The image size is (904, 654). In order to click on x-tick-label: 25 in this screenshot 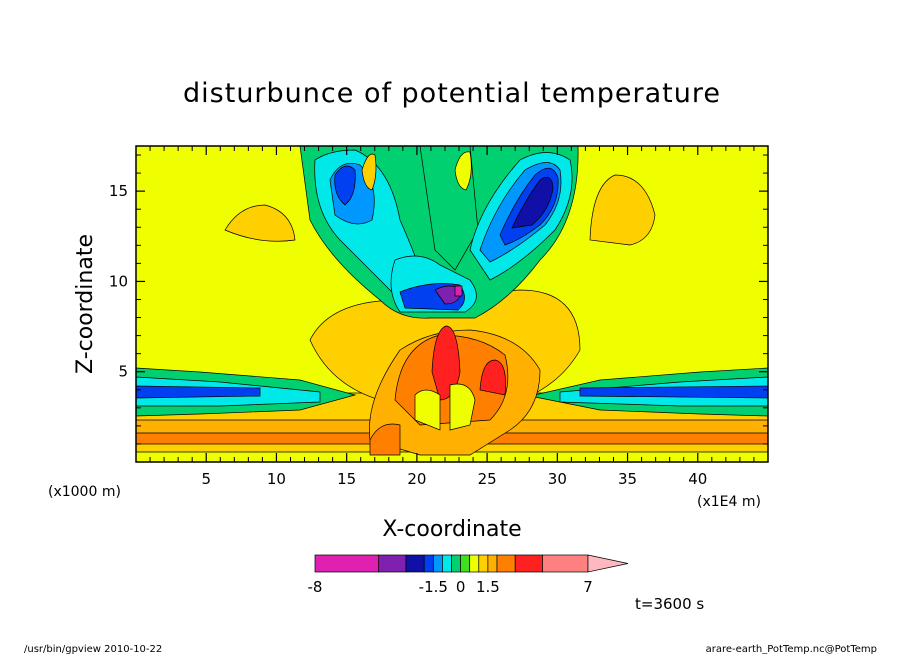, I will do `click(487, 479)`.